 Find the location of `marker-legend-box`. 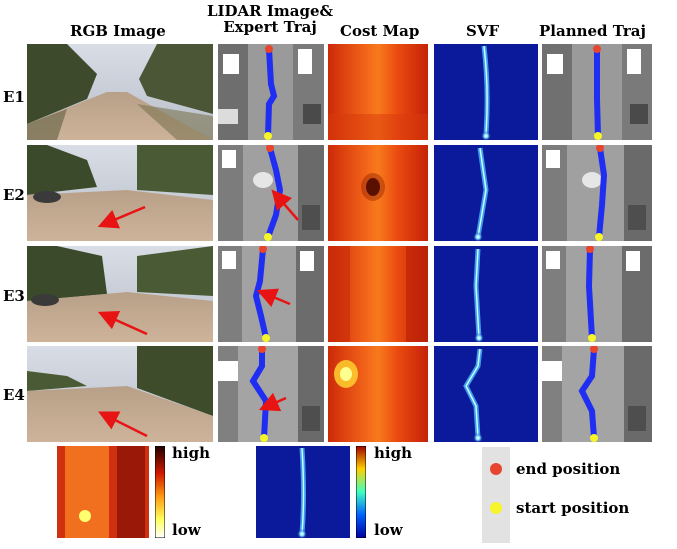

marker-legend-box is located at coordinates (496, 495).